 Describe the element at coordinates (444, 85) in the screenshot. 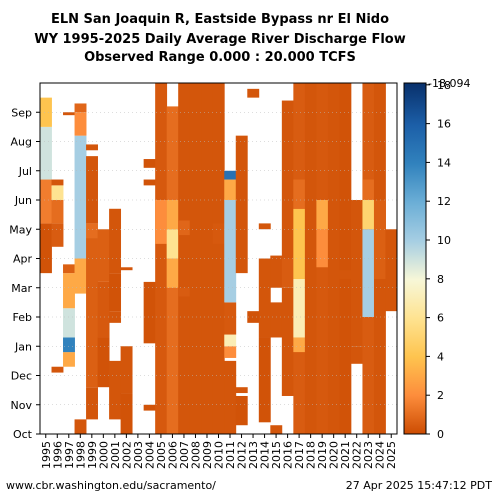

I see `colorbar-tick-label: 18` at that location.